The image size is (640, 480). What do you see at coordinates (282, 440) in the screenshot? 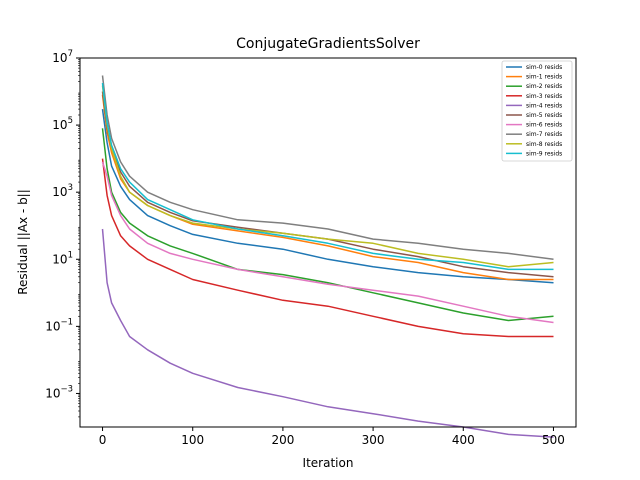
I see `x-tick-label: 200` at bounding box center [282, 440].